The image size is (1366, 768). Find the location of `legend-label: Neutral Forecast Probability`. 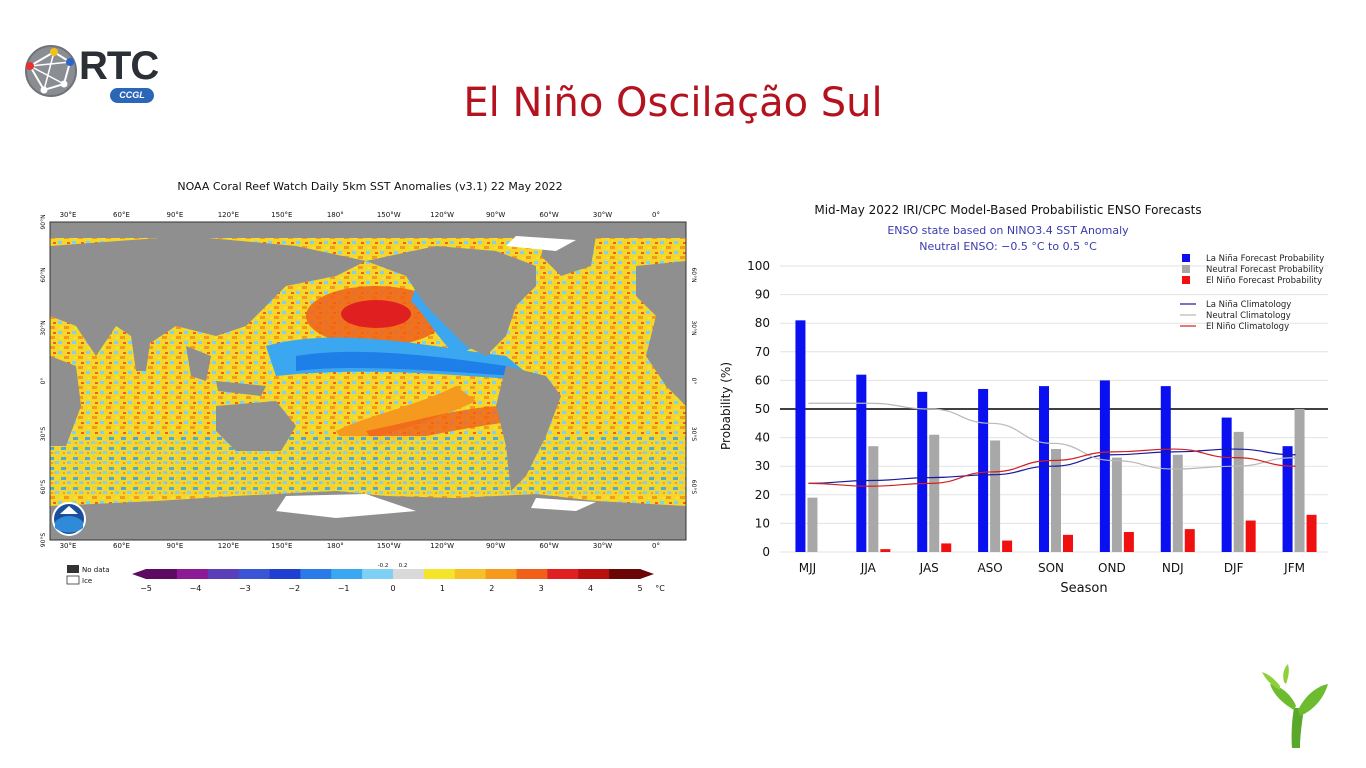

legend-label: Neutral Forecast Probability is located at coordinates (1265, 270).